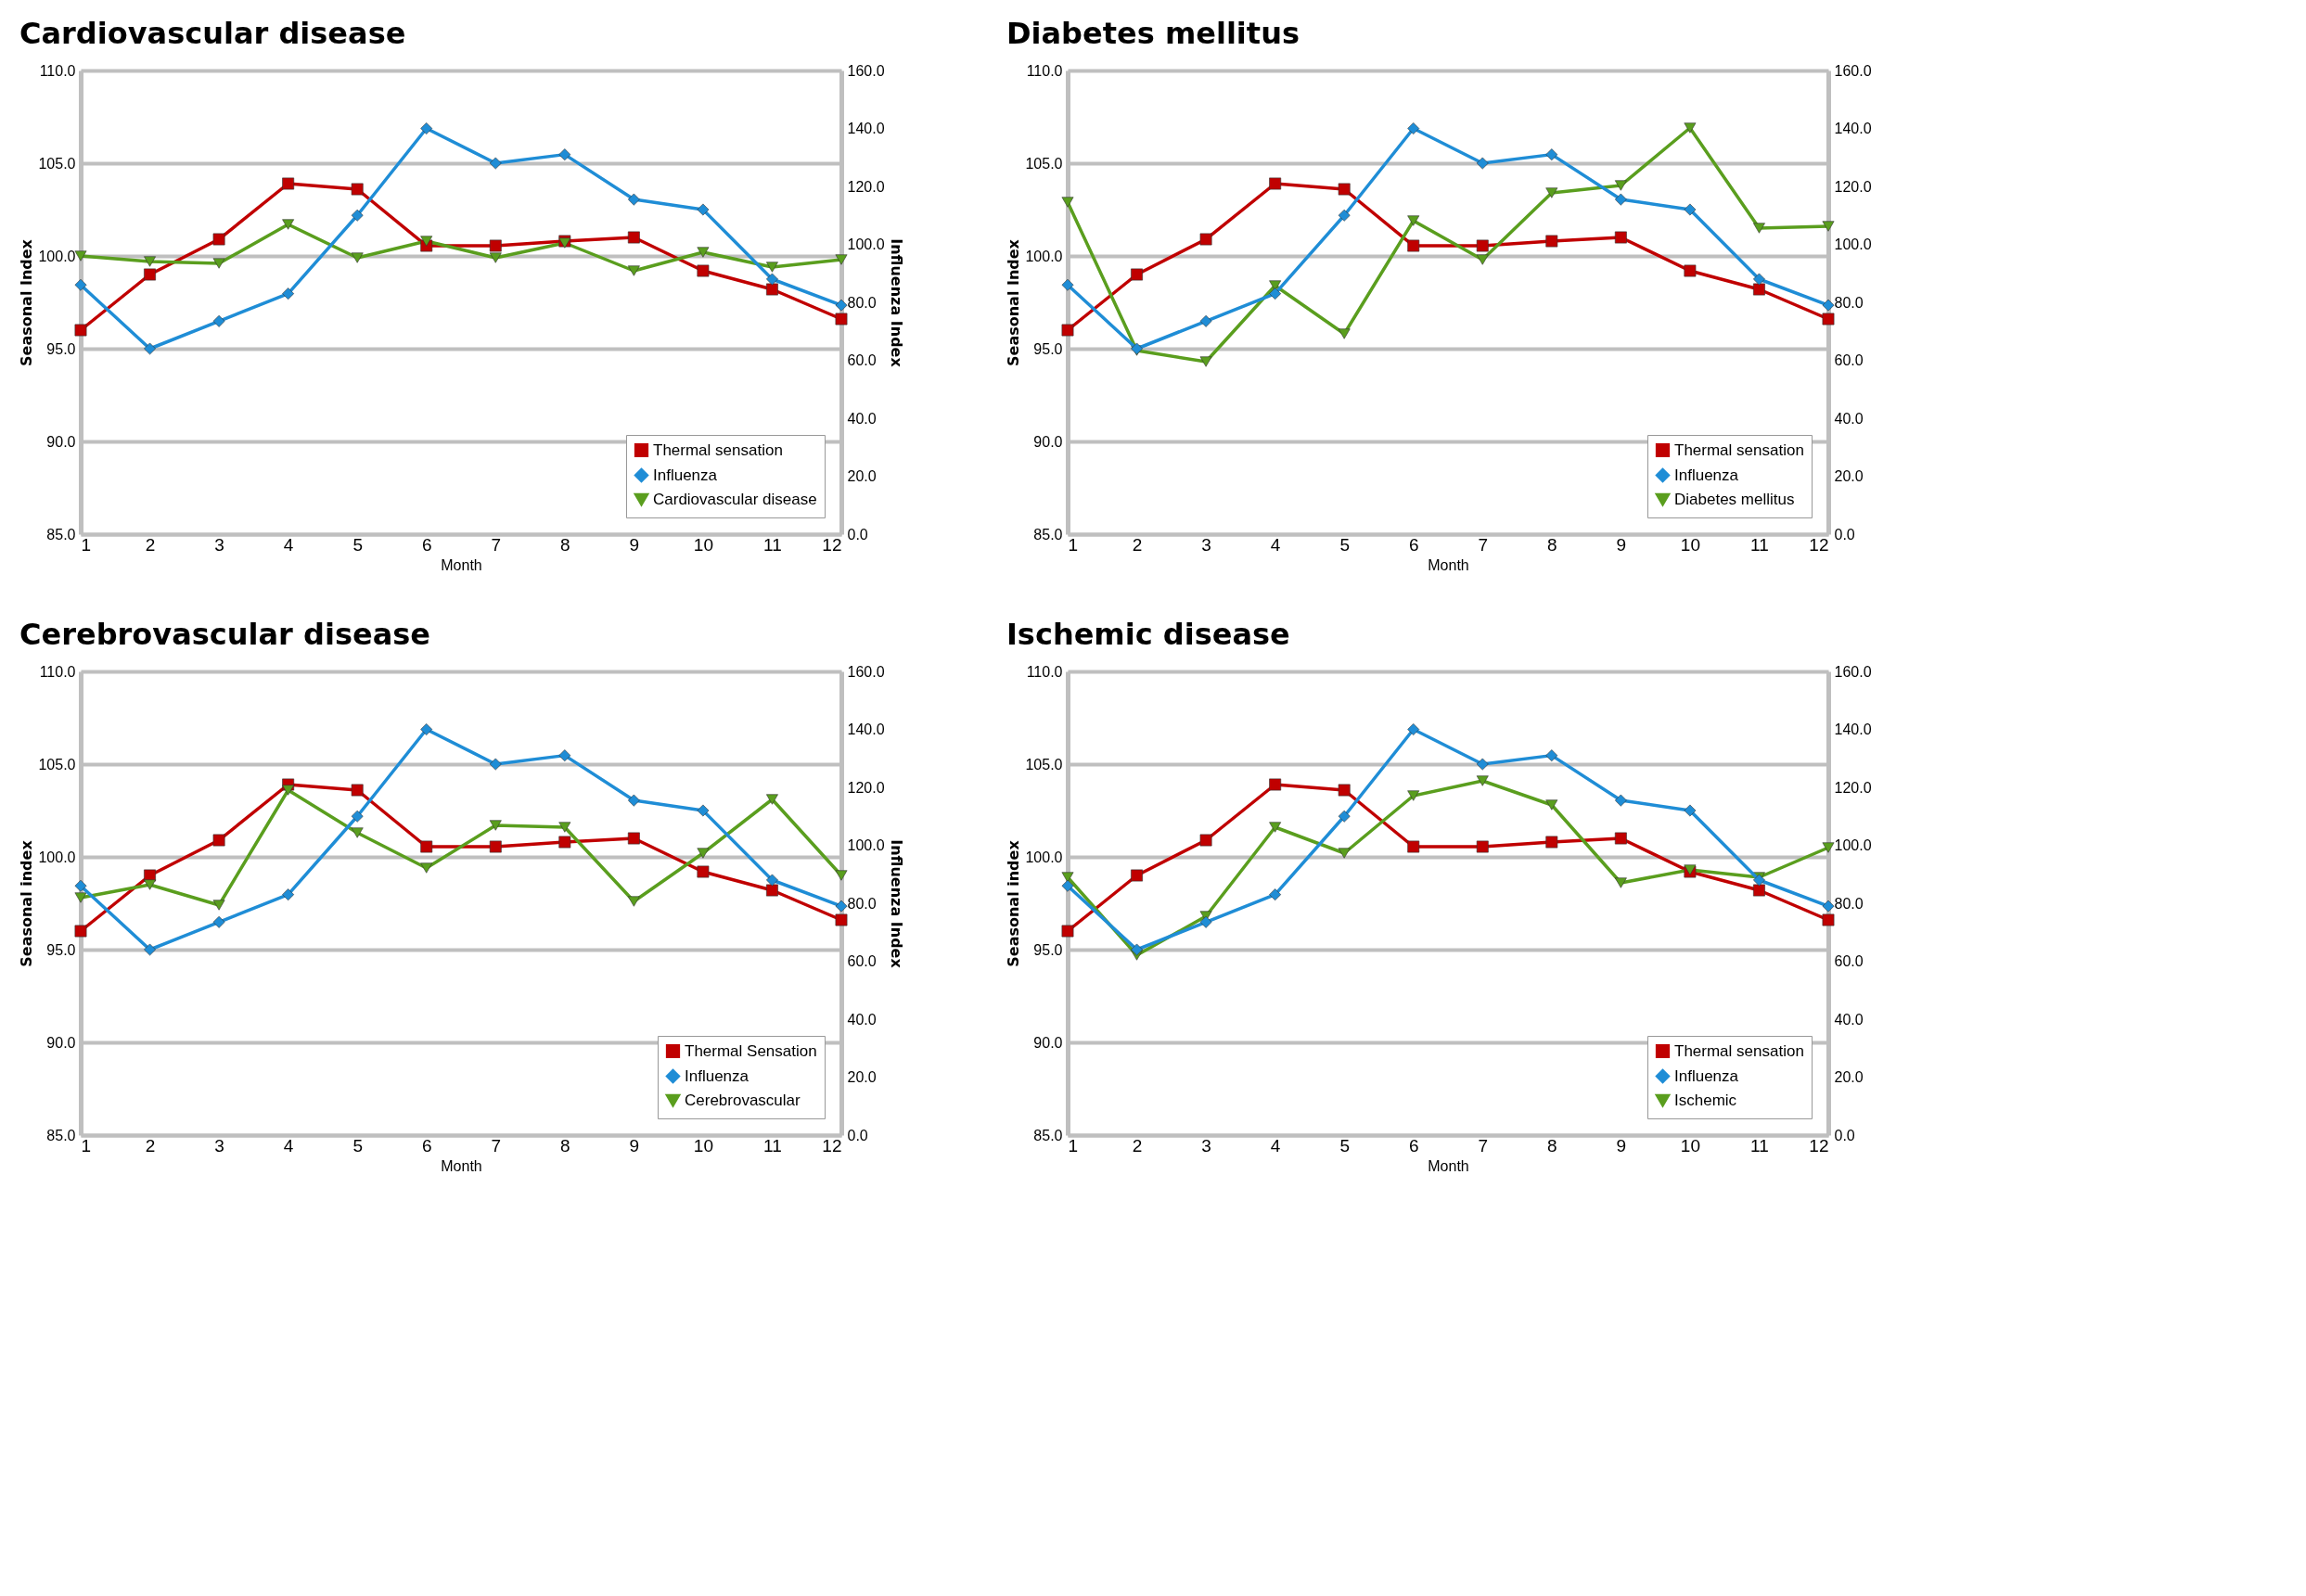  I want to click on y2-tick-label: 160.0, so click(1853, 70).